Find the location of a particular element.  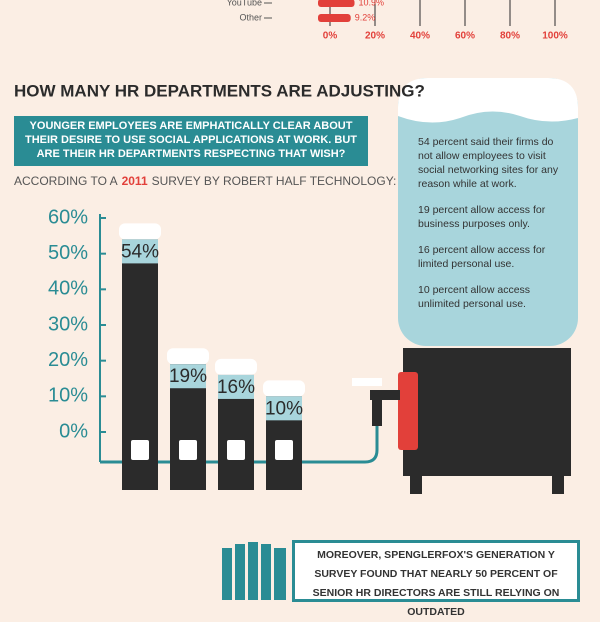

tube is located at coordinates (239, 445).